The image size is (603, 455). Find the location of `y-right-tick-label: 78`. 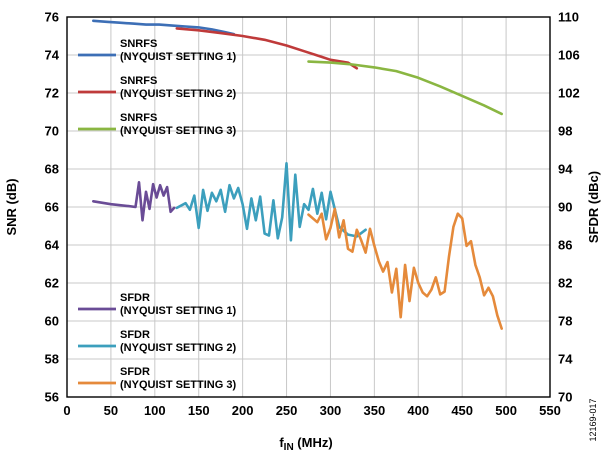

y-right-tick-label: 78 is located at coordinates (565, 321).